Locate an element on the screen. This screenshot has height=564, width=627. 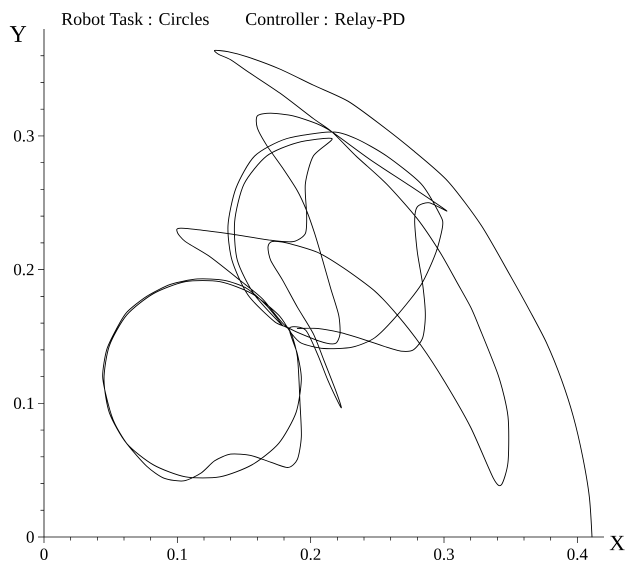
y-axis-title: Y is located at coordinates (18, 34).